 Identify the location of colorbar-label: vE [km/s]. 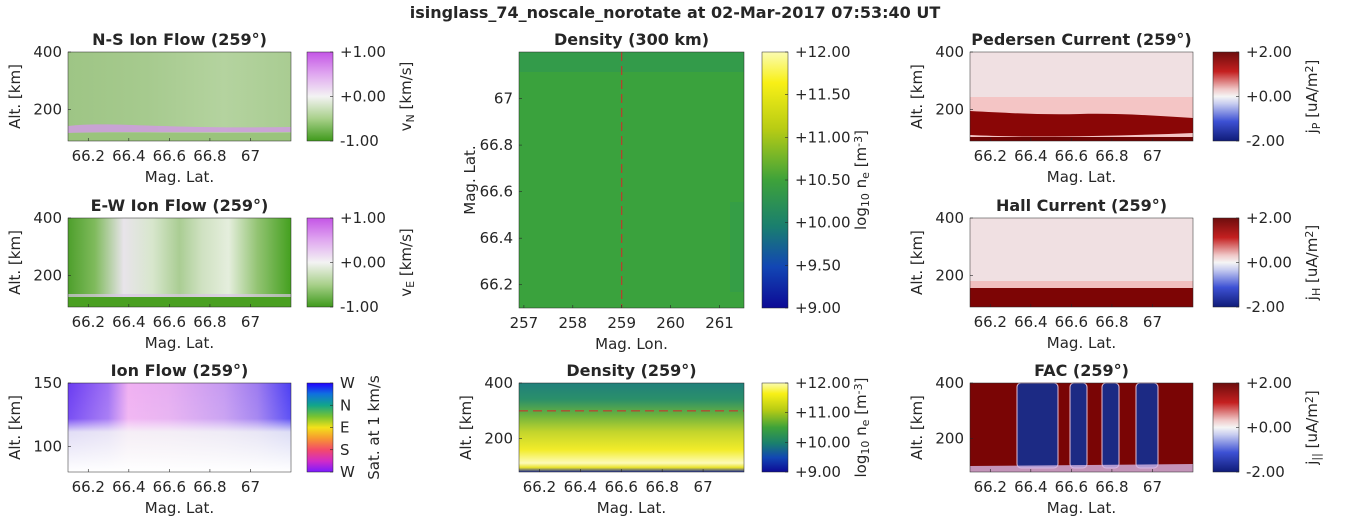
(407, 262).